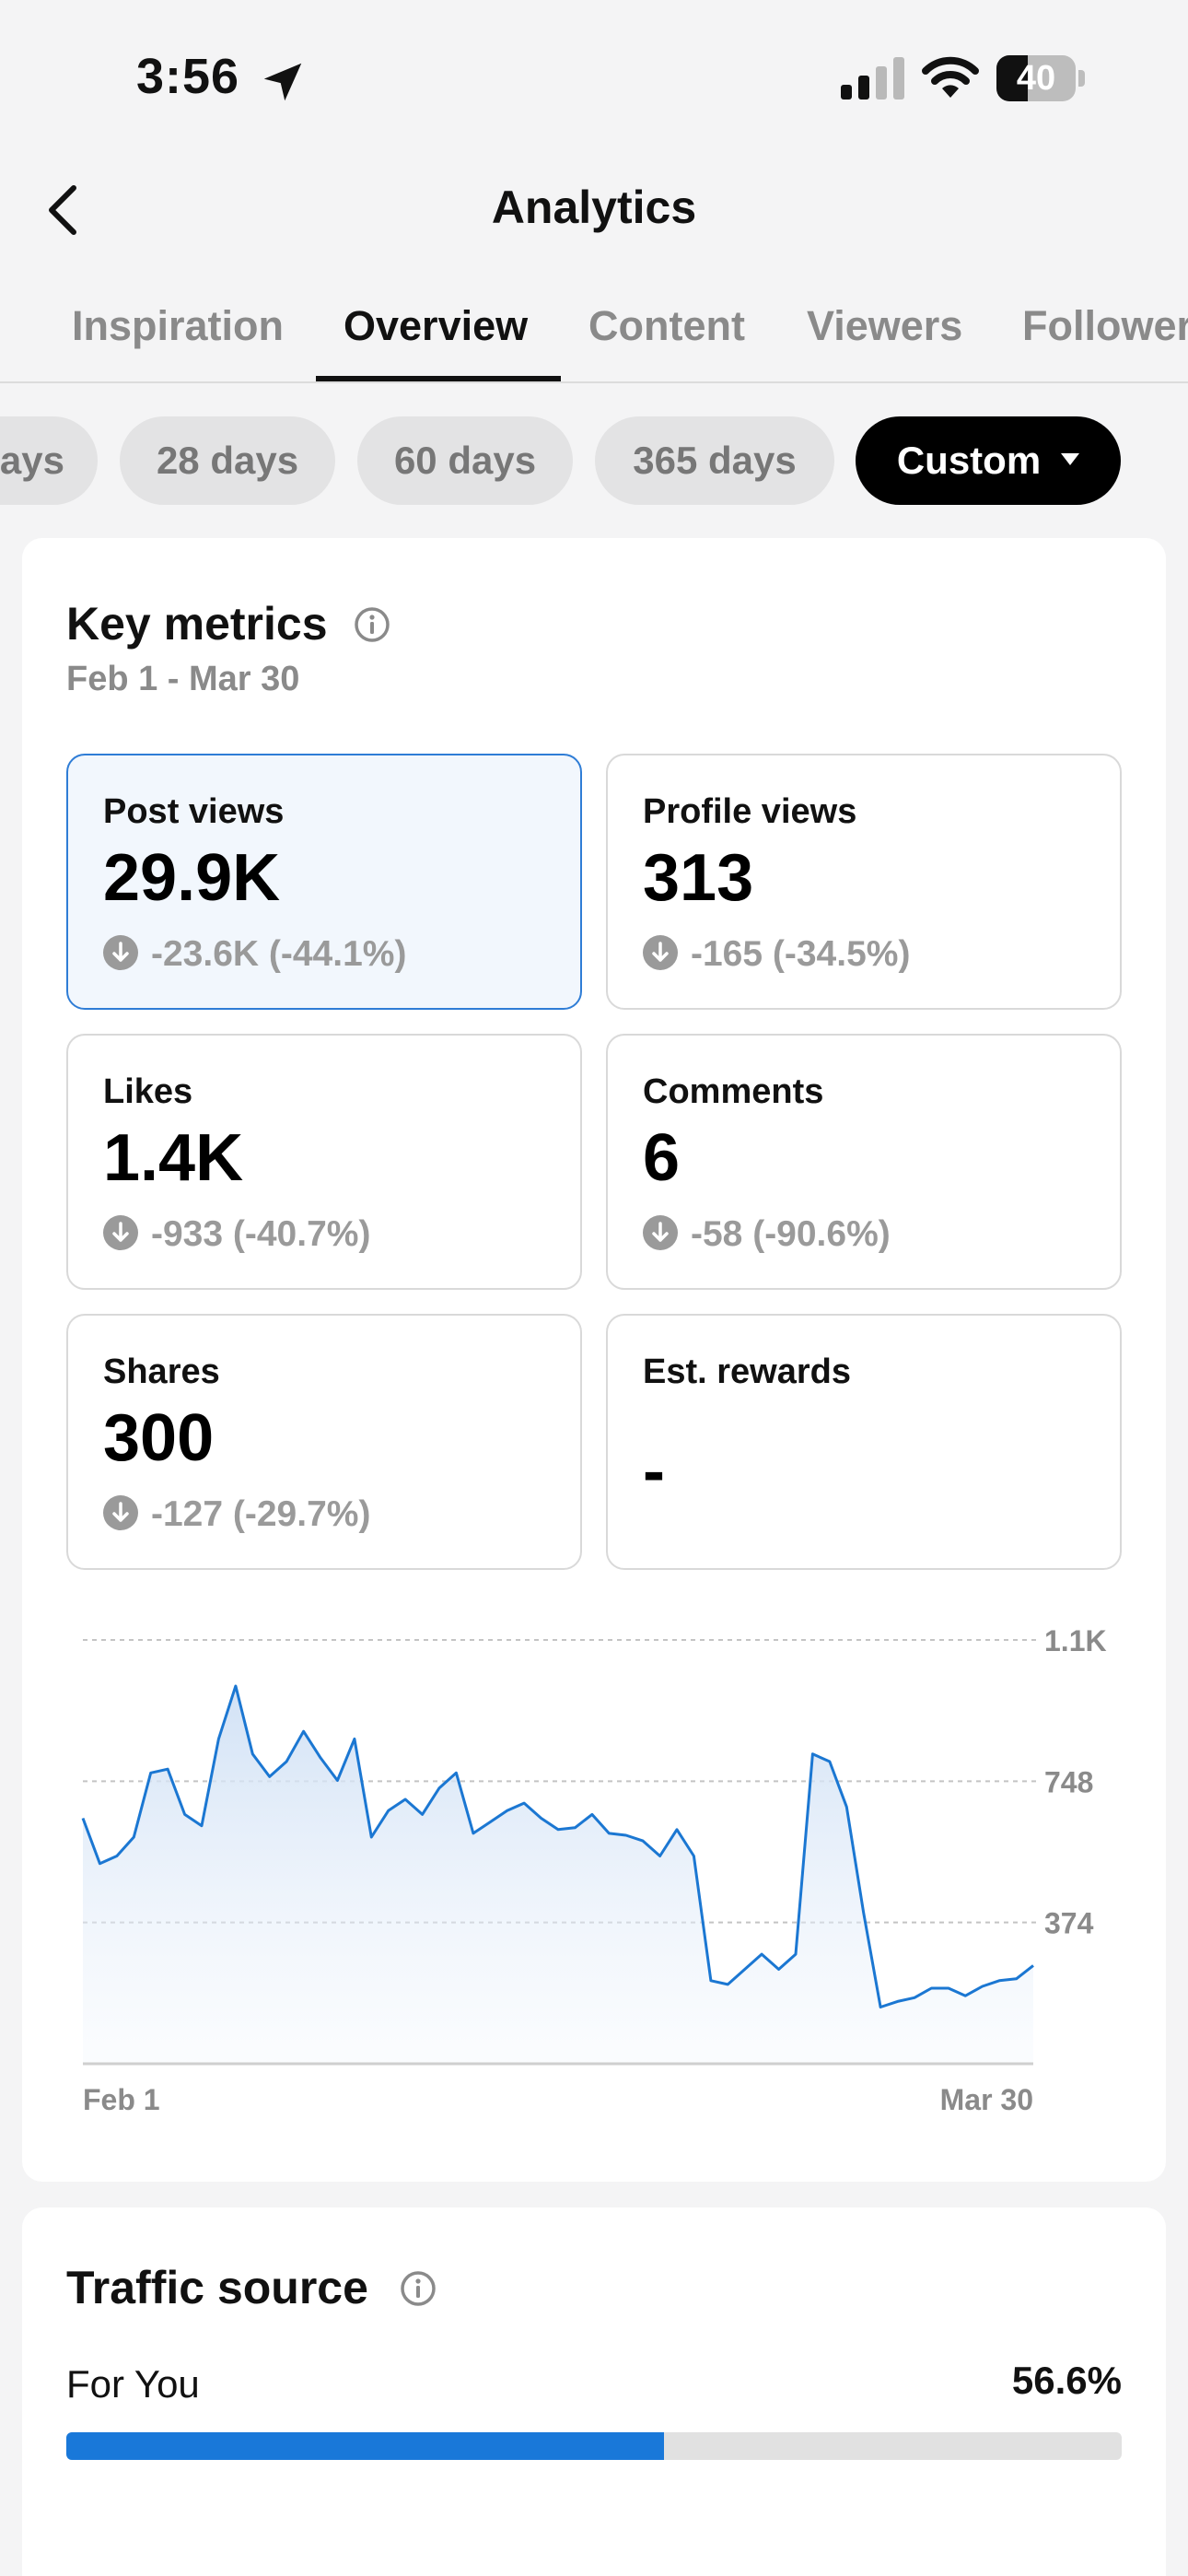 The width and height of the screenshot is (1188, 2576). I want to click on metric-value: 6, so click(662, 1158).